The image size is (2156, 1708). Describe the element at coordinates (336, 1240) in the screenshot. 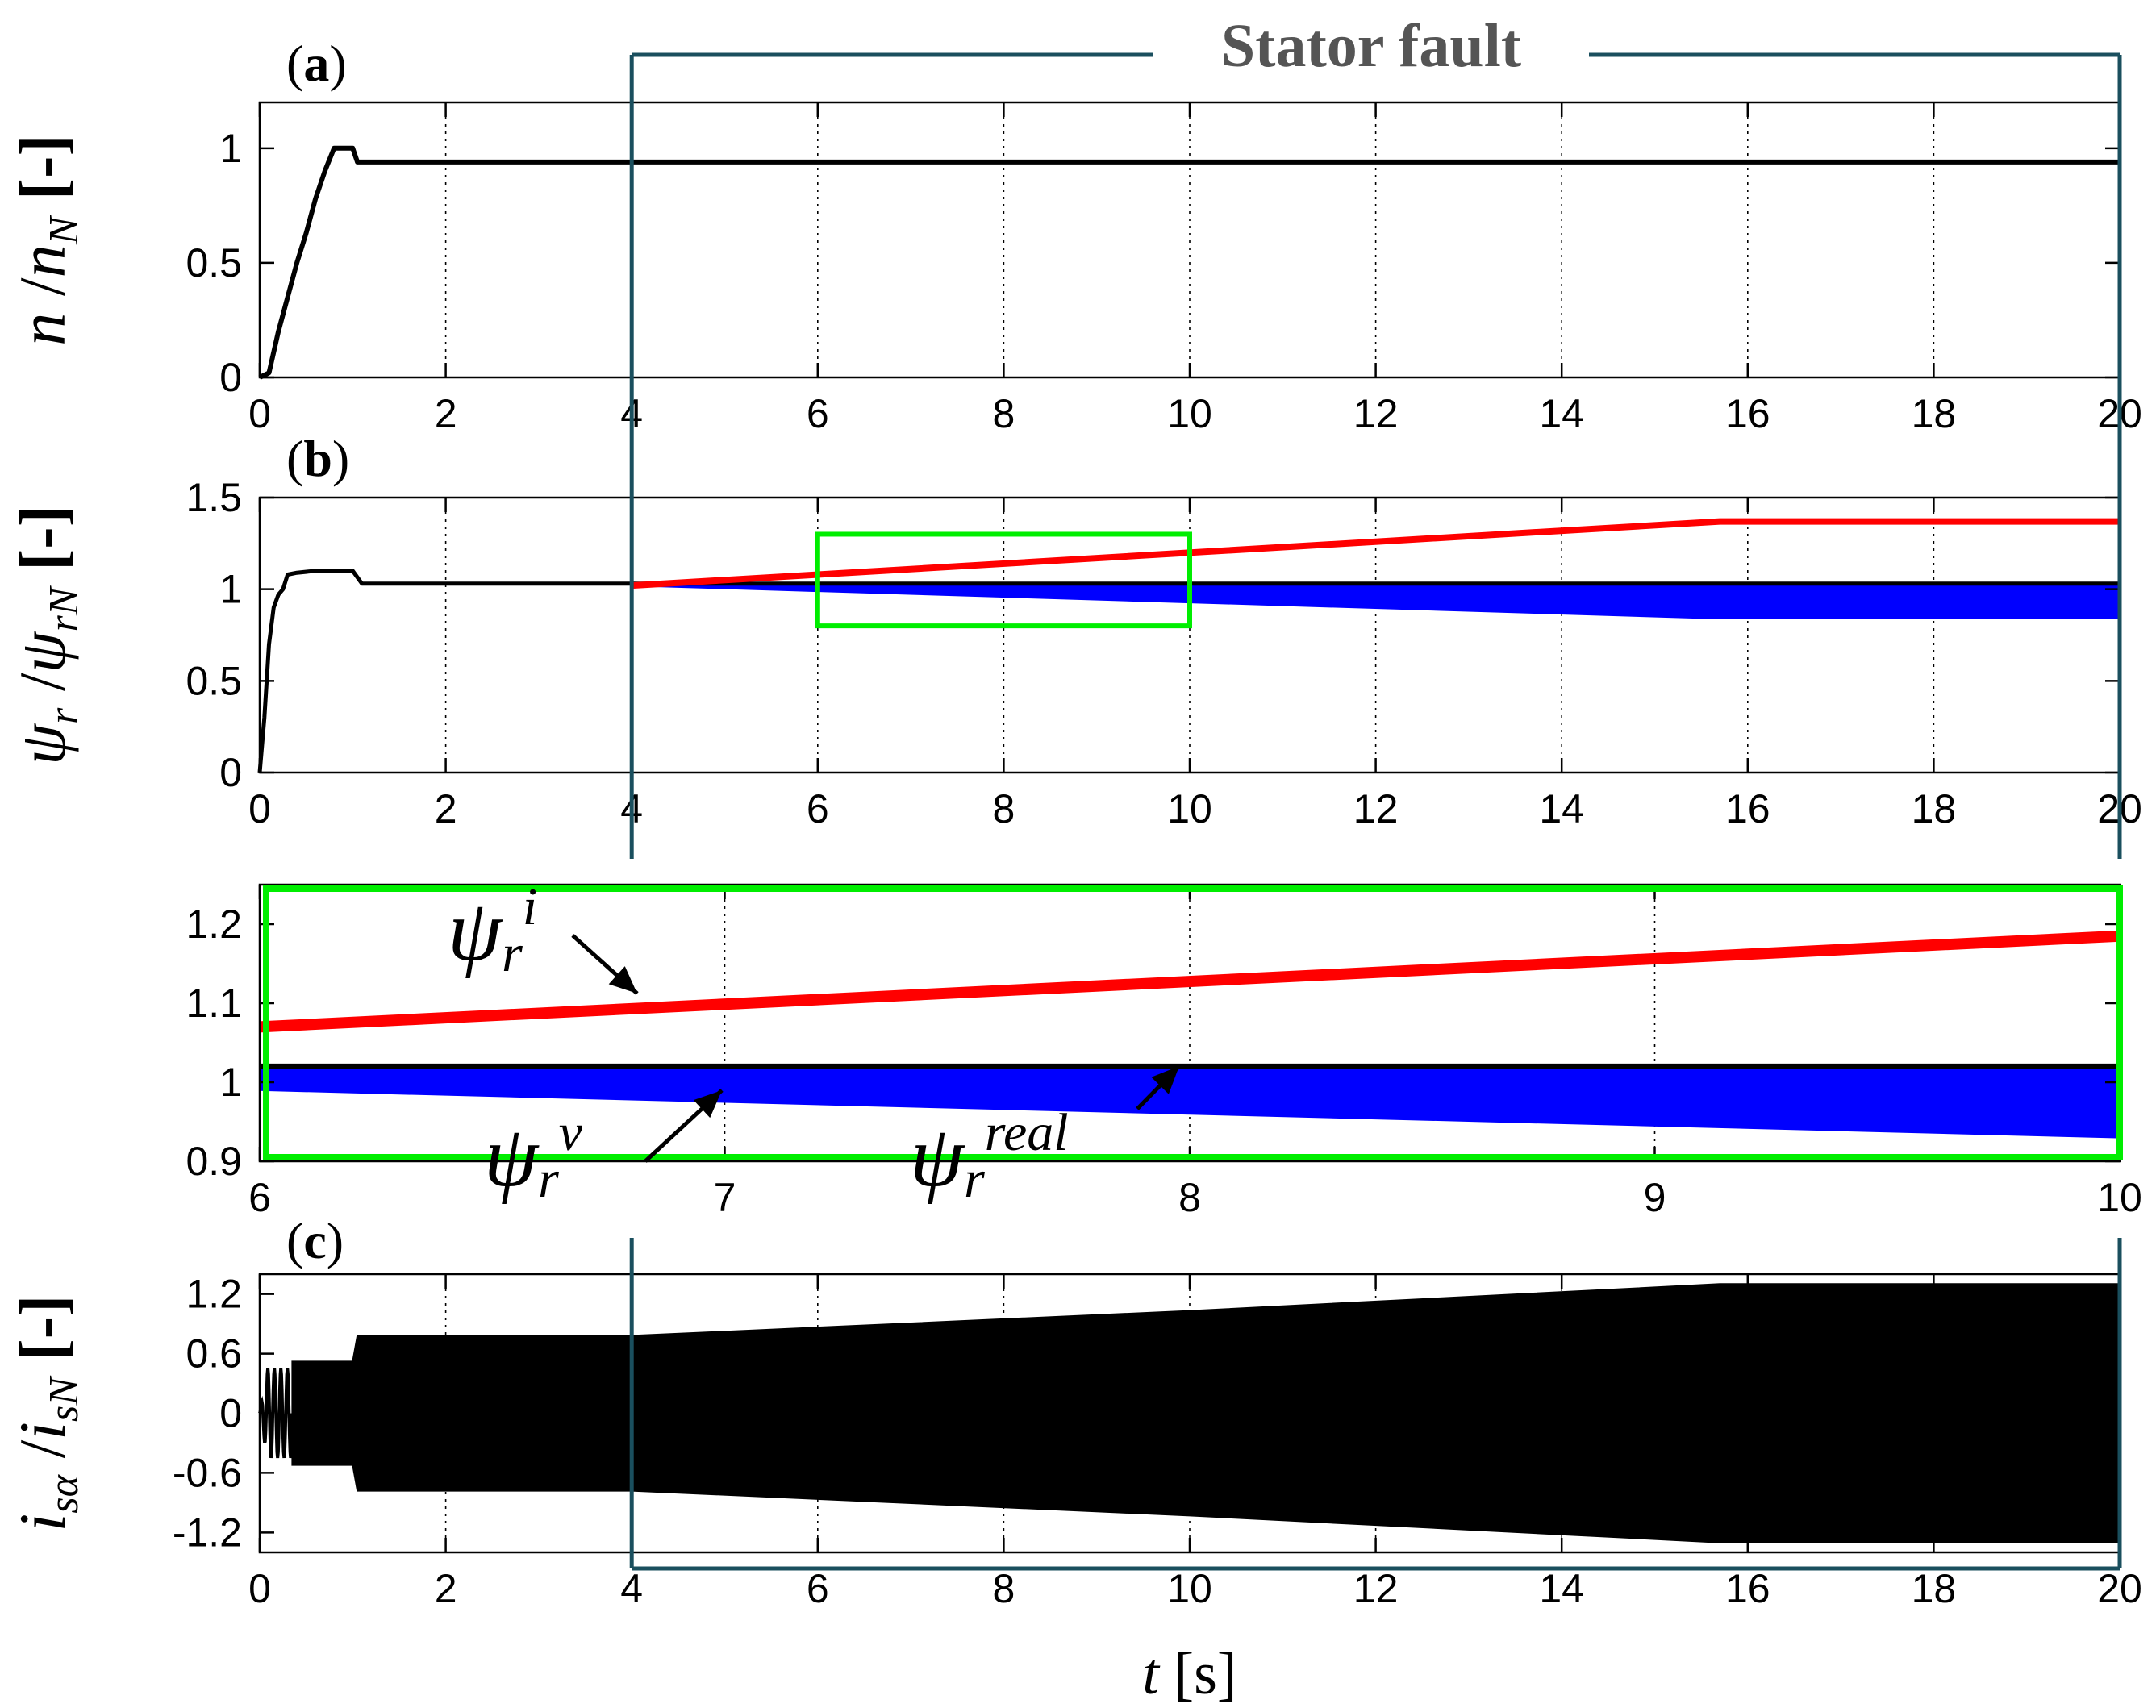

I see `c-panel-label-close: )` at that location.